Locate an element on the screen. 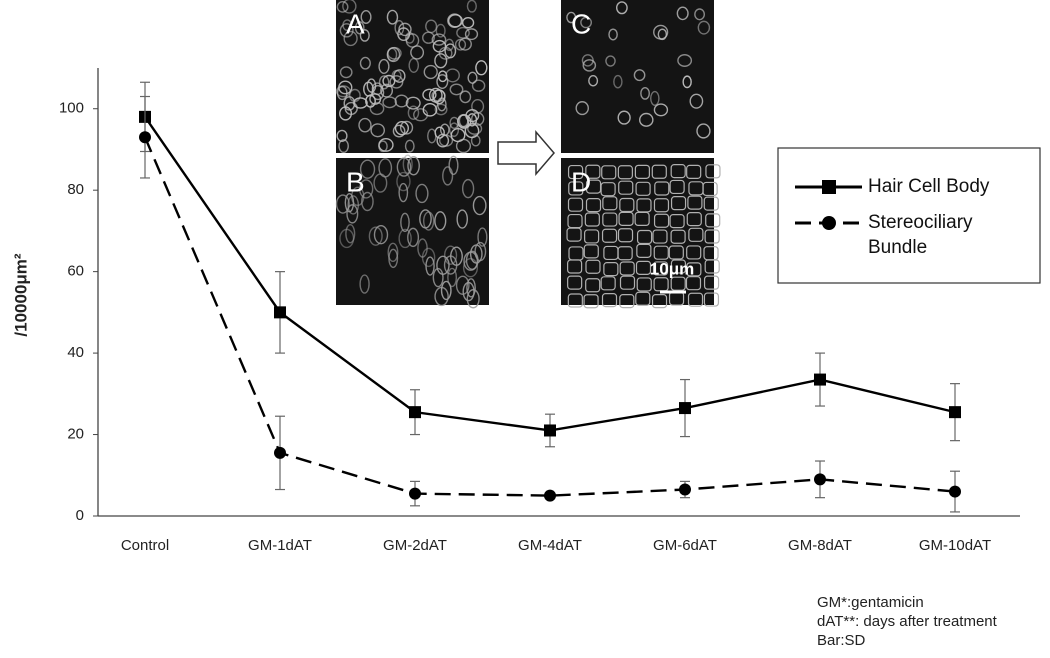  legend-box is located at coordinates (909, 215).